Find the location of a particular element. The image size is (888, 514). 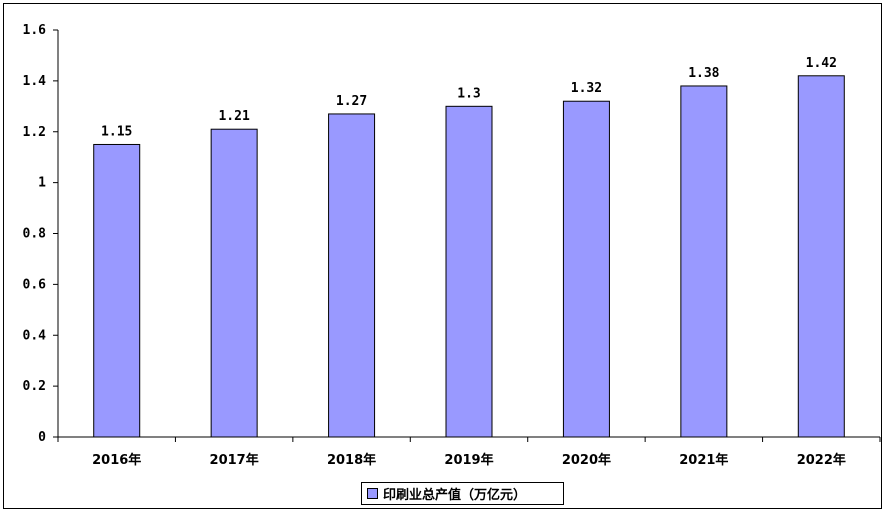

y-tick-label: 1.4 is located at coordinates (35, 81).